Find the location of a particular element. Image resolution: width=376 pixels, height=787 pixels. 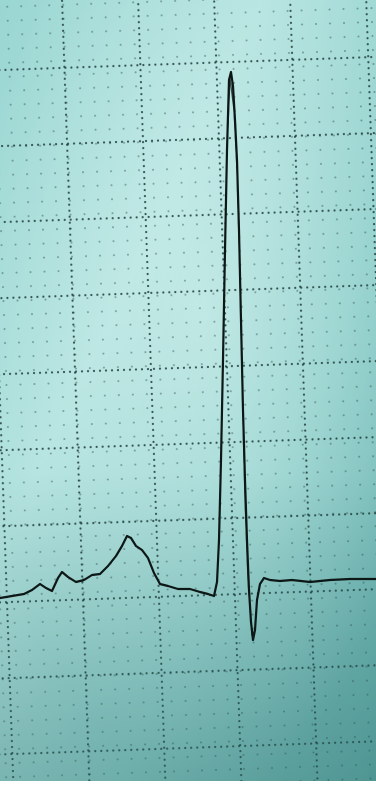

ecg-trace-echo is located at coordinates (238, 357).